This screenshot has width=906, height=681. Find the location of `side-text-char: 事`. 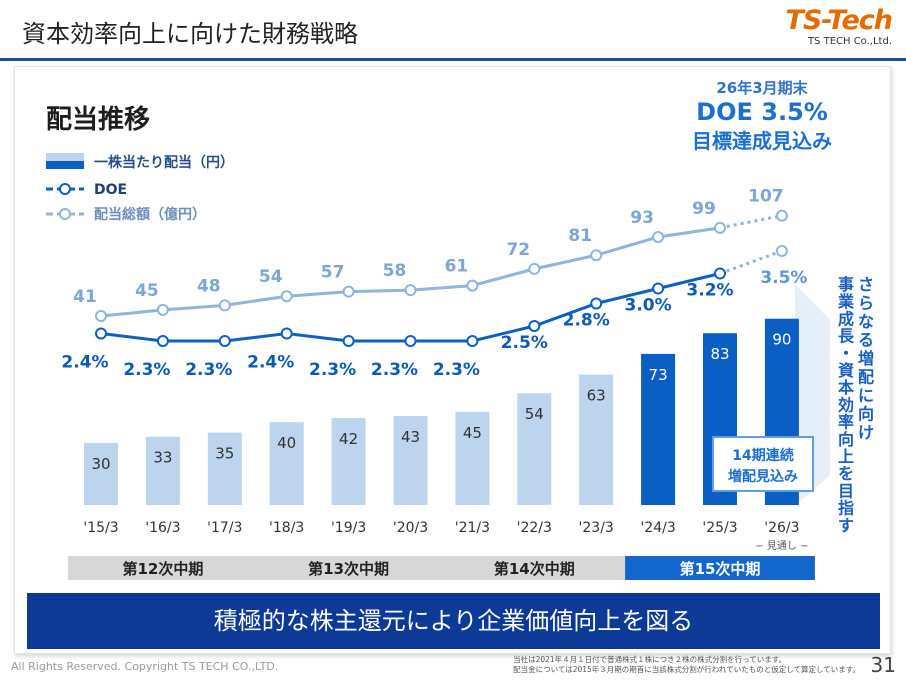

side-text-char: 事 is located at coordinates (846, 284).